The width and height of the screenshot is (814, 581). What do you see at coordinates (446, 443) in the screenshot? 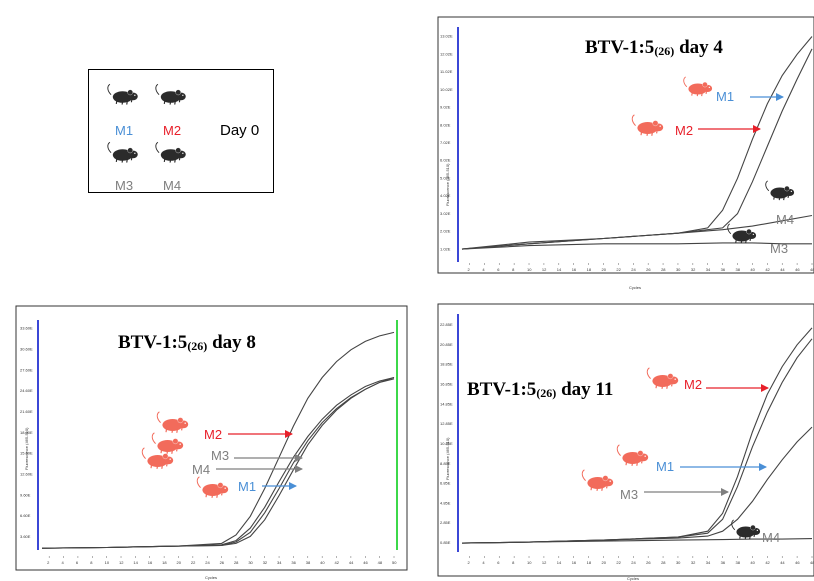
I see `y-tick-label: 10.85E` at bounding box center [446, 443].